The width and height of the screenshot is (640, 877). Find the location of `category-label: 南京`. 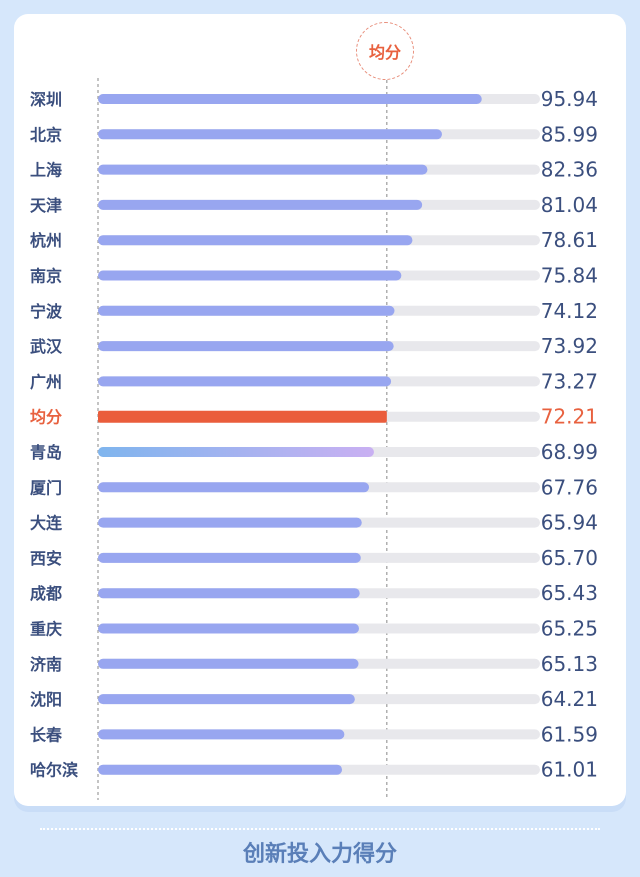

category-label: 南京 is located at coordinates (46, 276).